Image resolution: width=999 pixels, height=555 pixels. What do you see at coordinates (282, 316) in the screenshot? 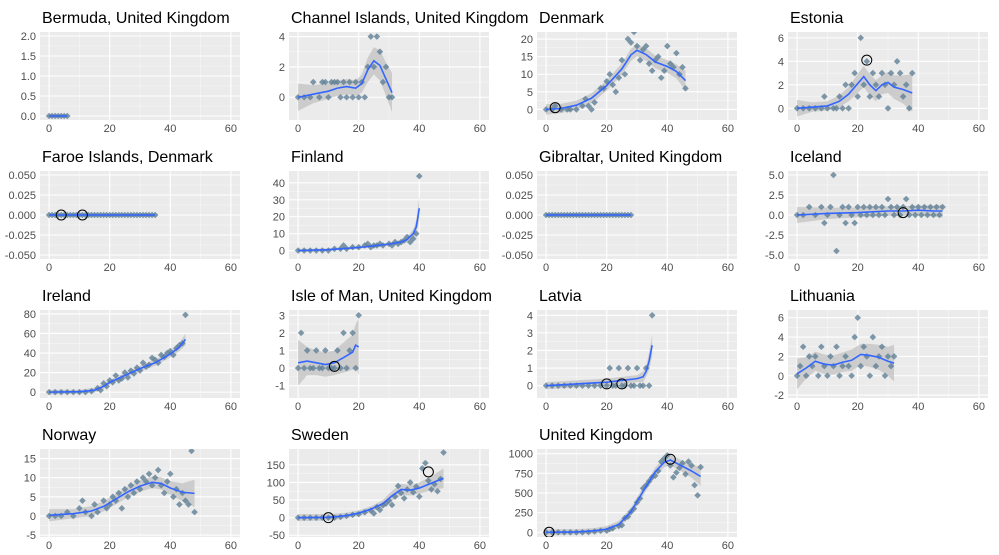
I see `y-tick-label: 3` at bounding box center [282, 316].